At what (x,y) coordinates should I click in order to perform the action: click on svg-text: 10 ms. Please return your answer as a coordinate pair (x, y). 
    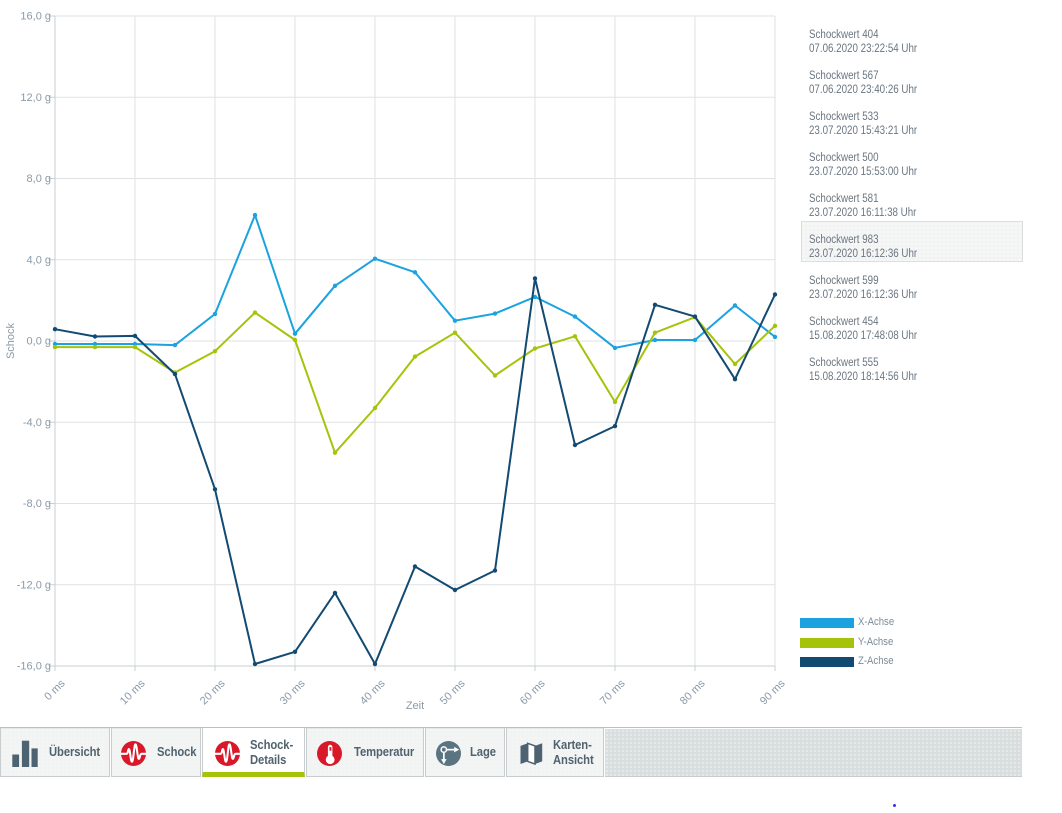
    Looking at the image, I should click on (133, 692).